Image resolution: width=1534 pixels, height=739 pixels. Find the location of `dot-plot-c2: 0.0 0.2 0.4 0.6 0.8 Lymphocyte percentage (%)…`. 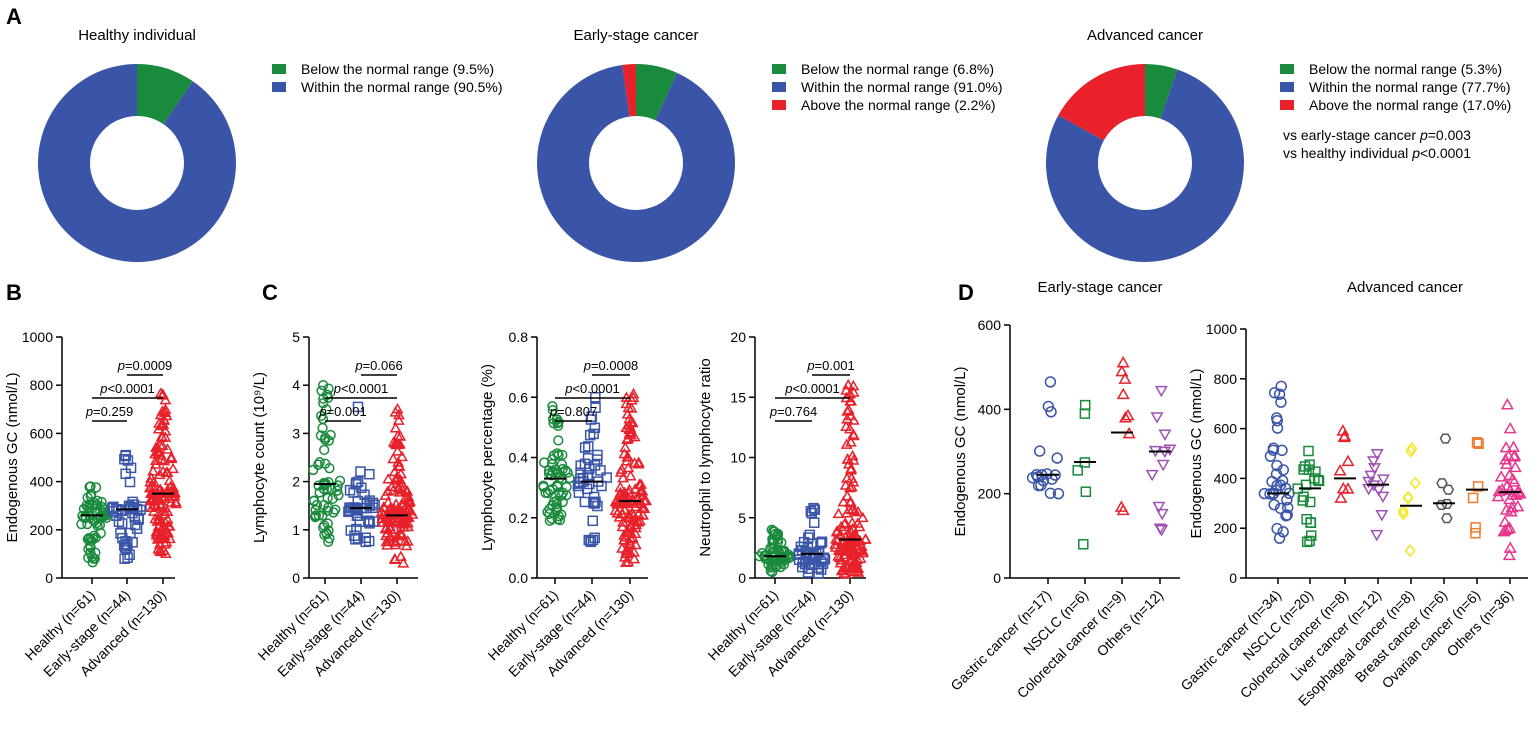

dot-plot-c2: 0.0 0.2 0.4 0.6 0.8 Lymphocyte percentage (%)… is located at coordinates (566, 504).